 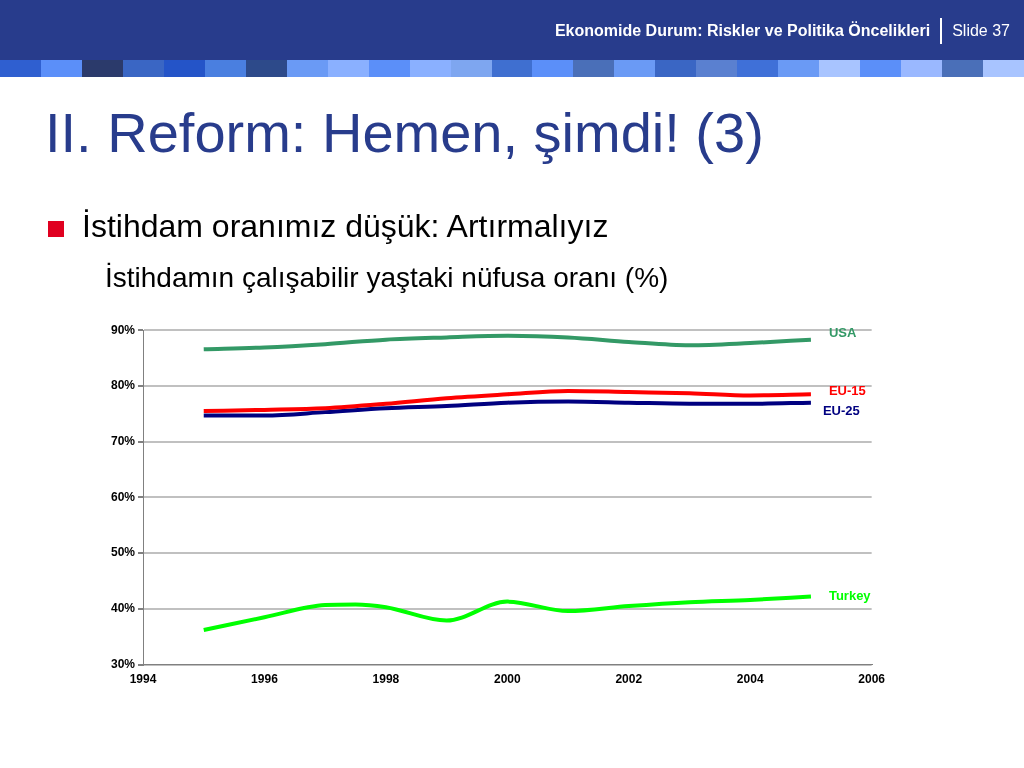 What do you see at coordinates (265, 679) in the screenshot?
I see `x-tick-label: 1996` at bounding box center [265, 679].